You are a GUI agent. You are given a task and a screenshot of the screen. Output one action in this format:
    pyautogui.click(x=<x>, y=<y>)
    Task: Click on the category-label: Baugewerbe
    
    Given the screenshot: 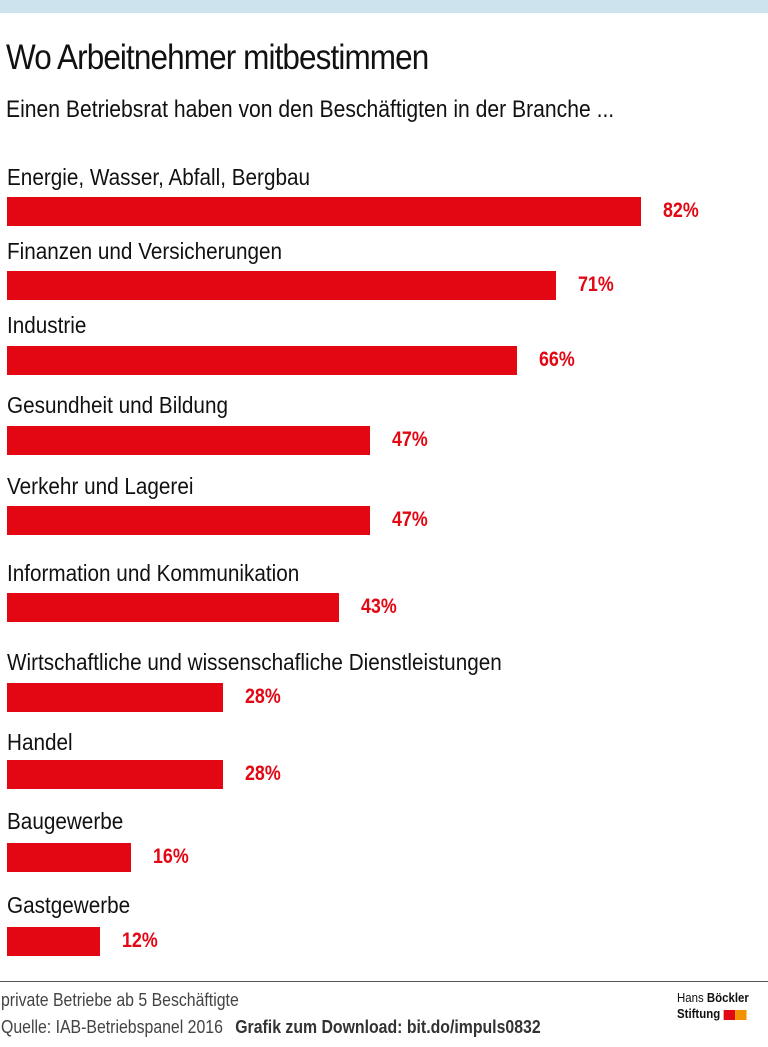 What is the action you would take?
    pyautogui.click(x=65, y=821)
    